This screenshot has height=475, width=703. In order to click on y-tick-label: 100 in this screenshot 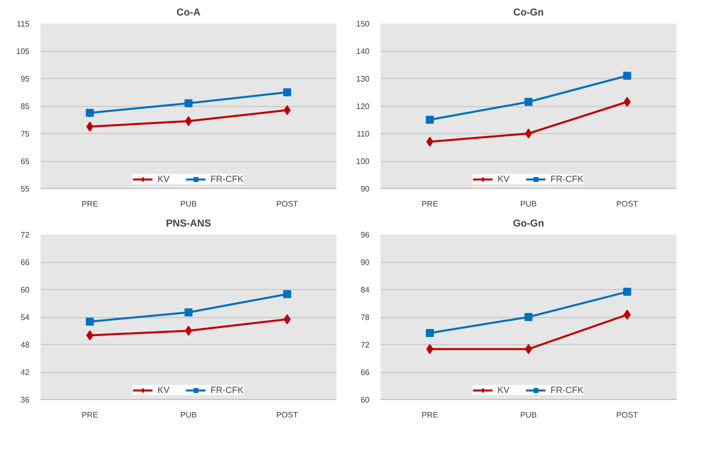, I will do `click(363, 161)`.